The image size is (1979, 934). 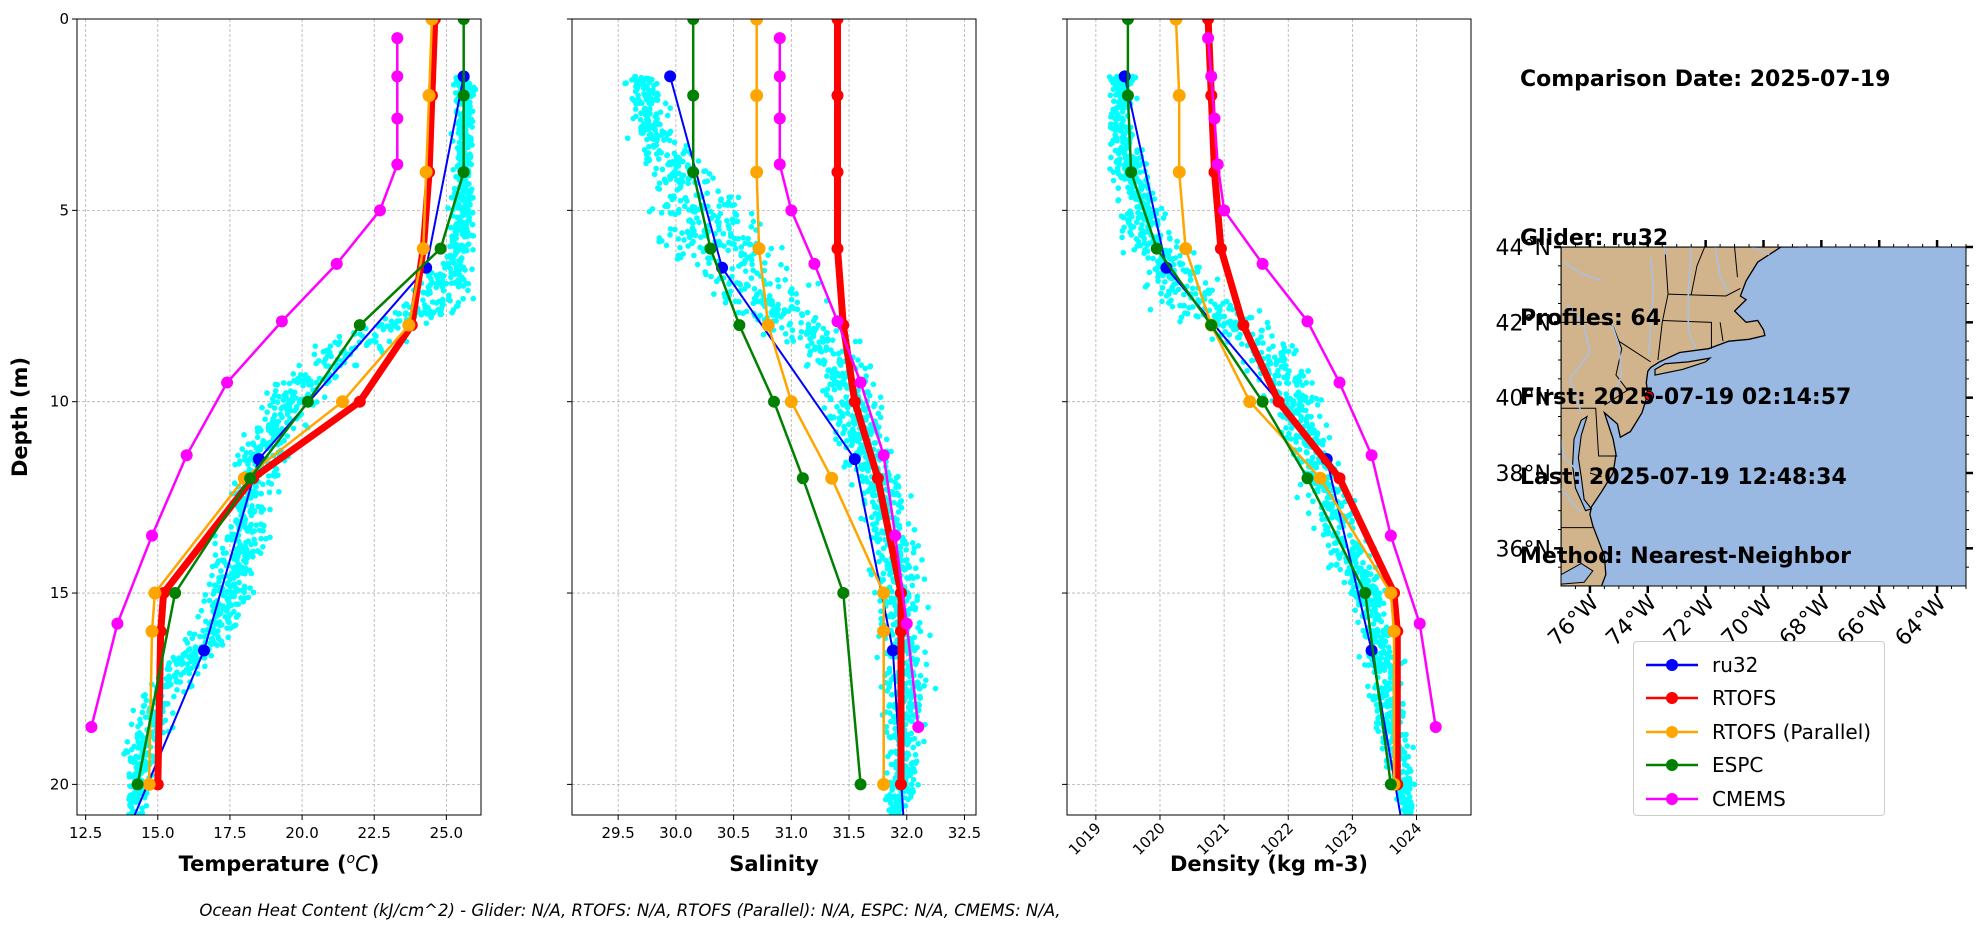 I want to click on series-point-cmems, so click(x=397, y=76).